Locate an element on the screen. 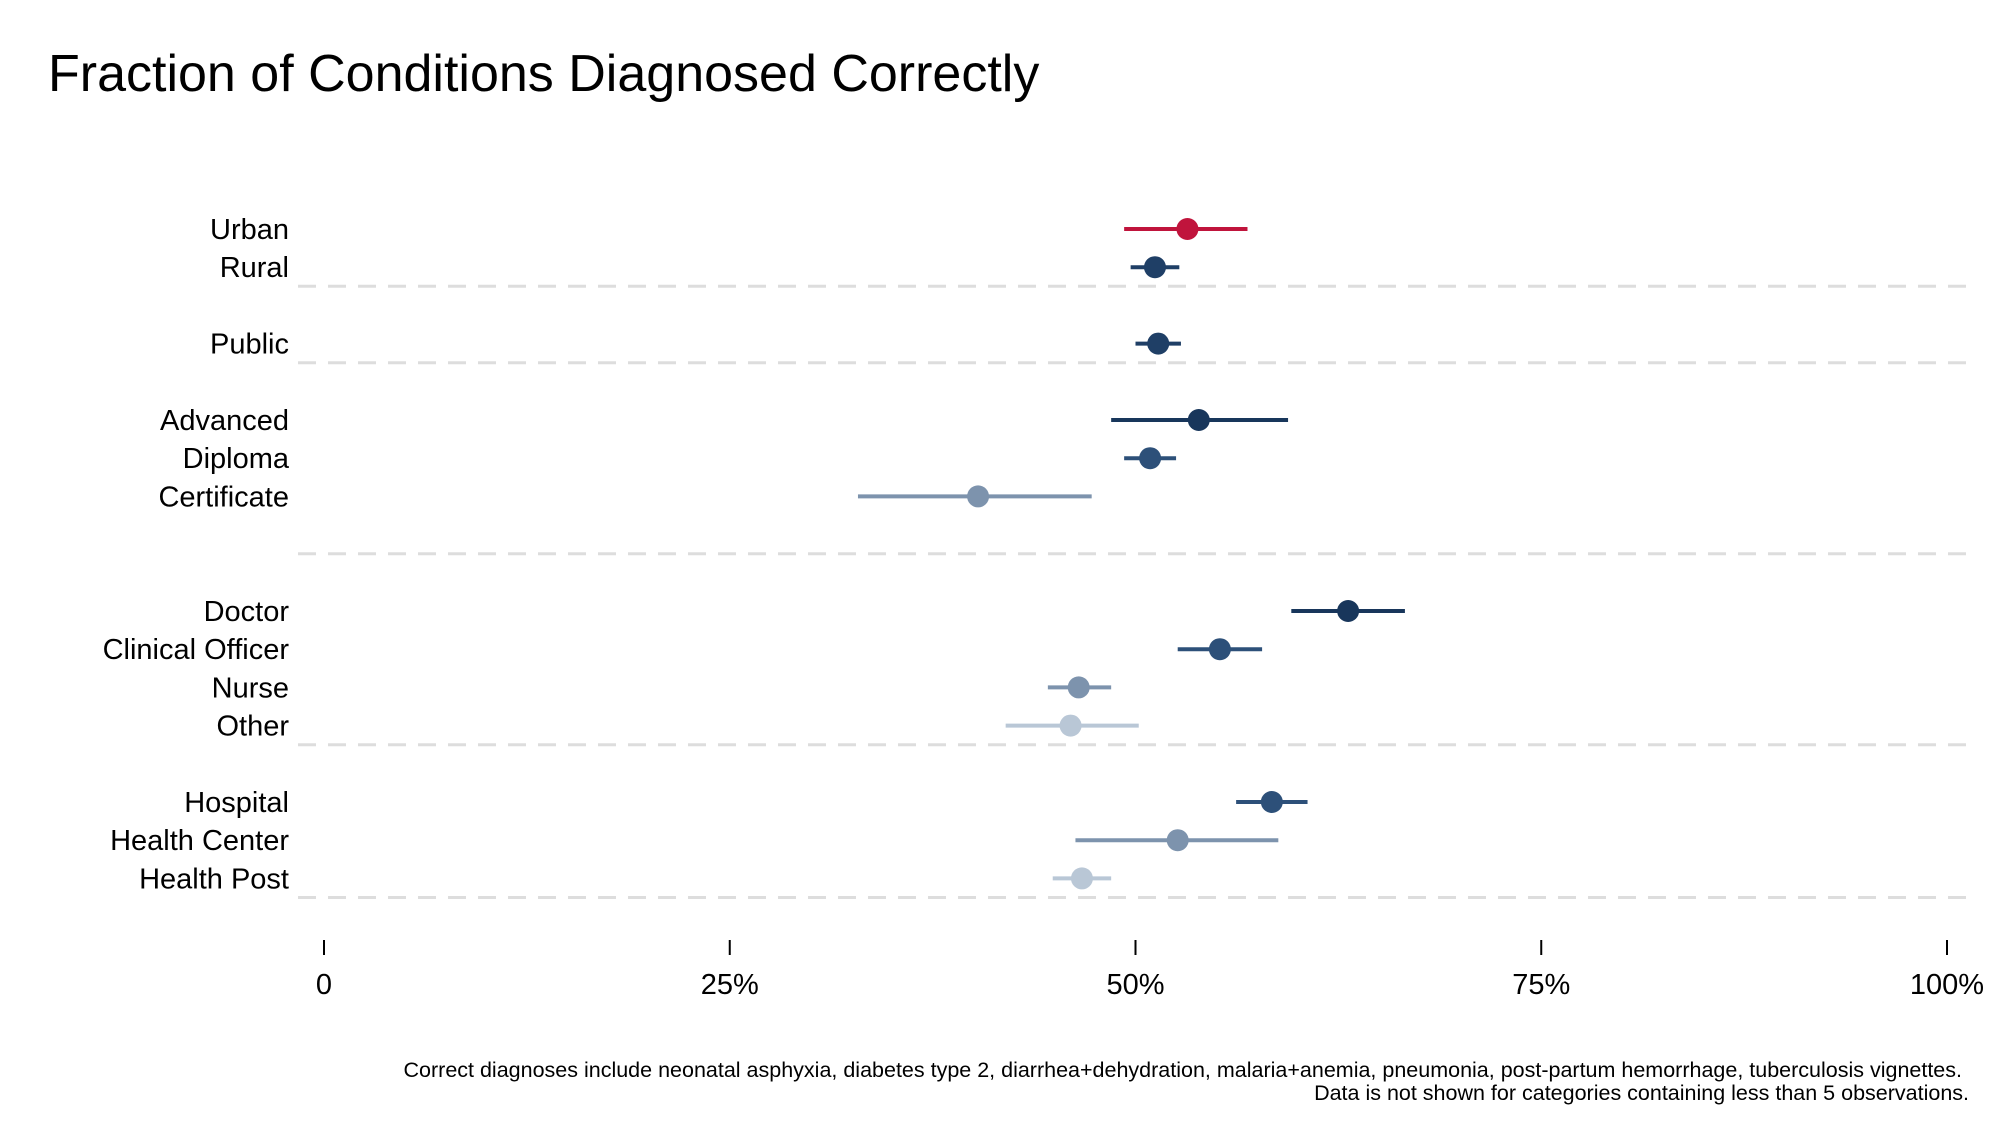 The width and height of the screenshot is (2000, 1143). category-label: Certificate is located at coordinates (223, 497).